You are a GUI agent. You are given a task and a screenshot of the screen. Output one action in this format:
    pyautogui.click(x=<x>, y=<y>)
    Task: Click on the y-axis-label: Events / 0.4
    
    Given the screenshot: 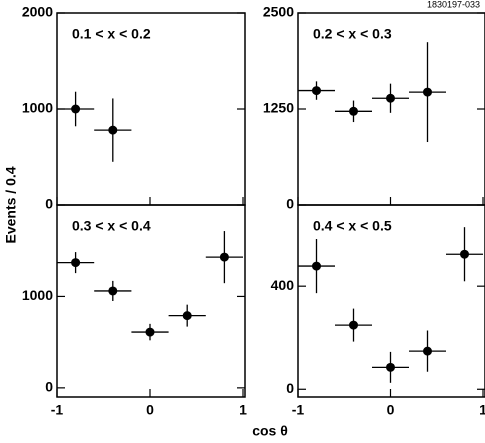 What is the action you would take?
    pyautogui.click(x=11, y=204)
    